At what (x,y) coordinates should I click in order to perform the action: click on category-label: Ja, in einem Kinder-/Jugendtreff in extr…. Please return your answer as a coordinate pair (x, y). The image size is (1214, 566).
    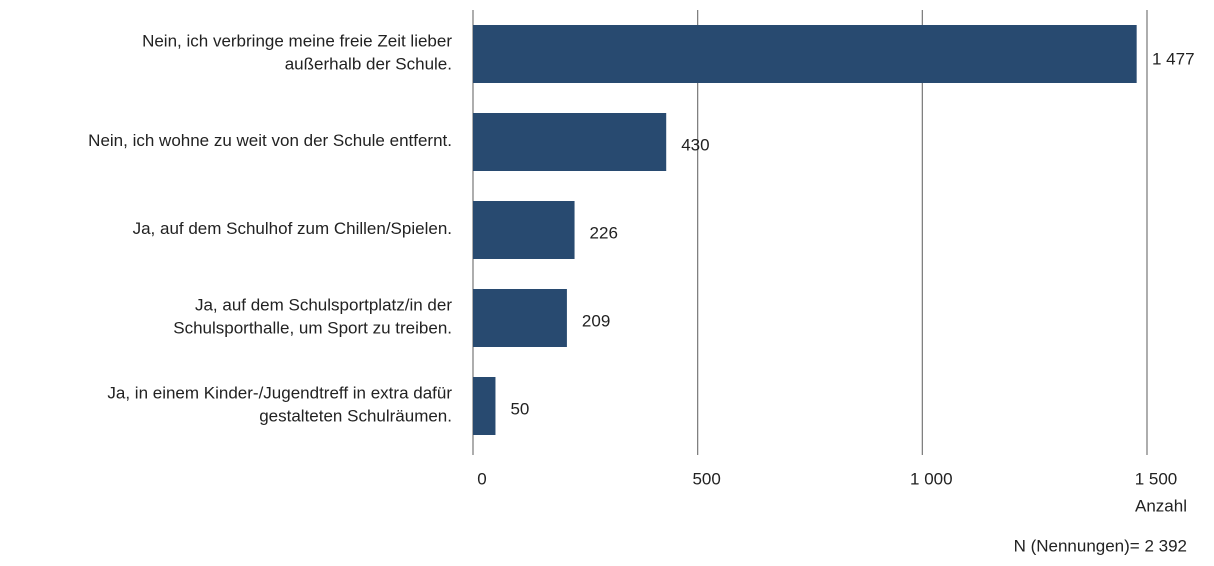
    Looking at the image, I should click on (279, 405).